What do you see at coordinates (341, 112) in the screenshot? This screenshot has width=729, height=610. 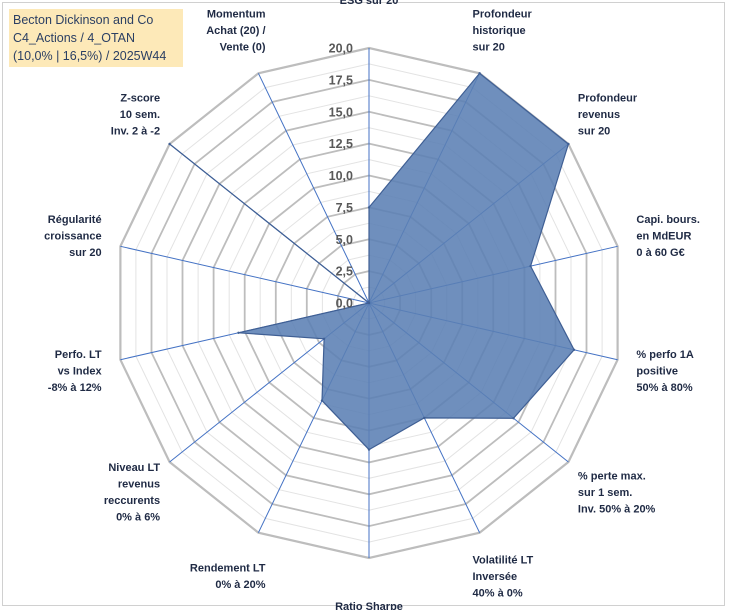 I see `tick-label: 15,0` at bounding box center [341, 112].